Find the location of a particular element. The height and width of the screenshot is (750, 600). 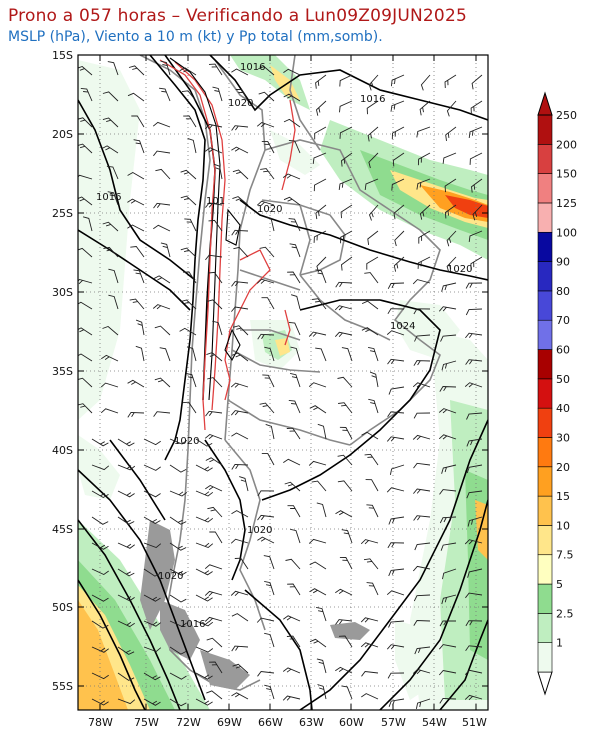

colorbar-label: 70 is located at coordinates (563, 320).